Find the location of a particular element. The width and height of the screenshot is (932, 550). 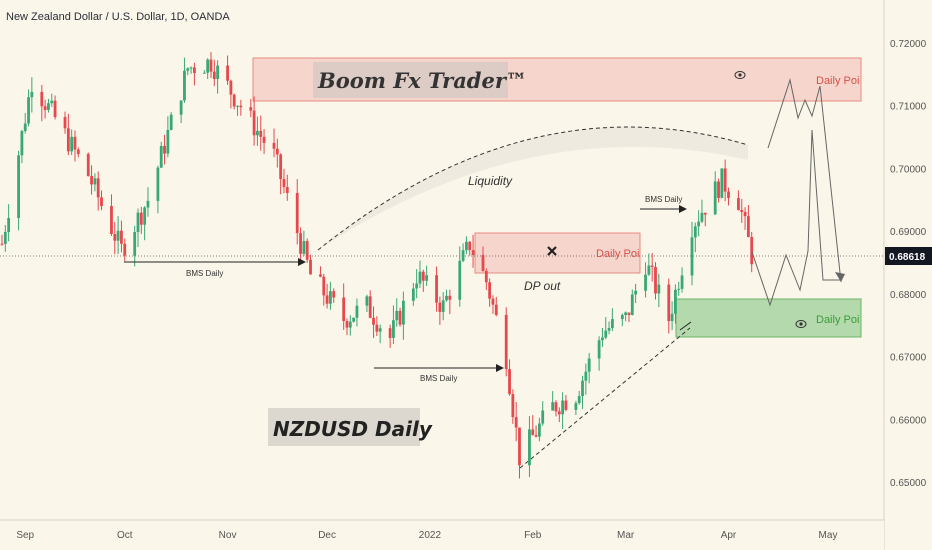

time-axis is located at coordinates (442, 535).